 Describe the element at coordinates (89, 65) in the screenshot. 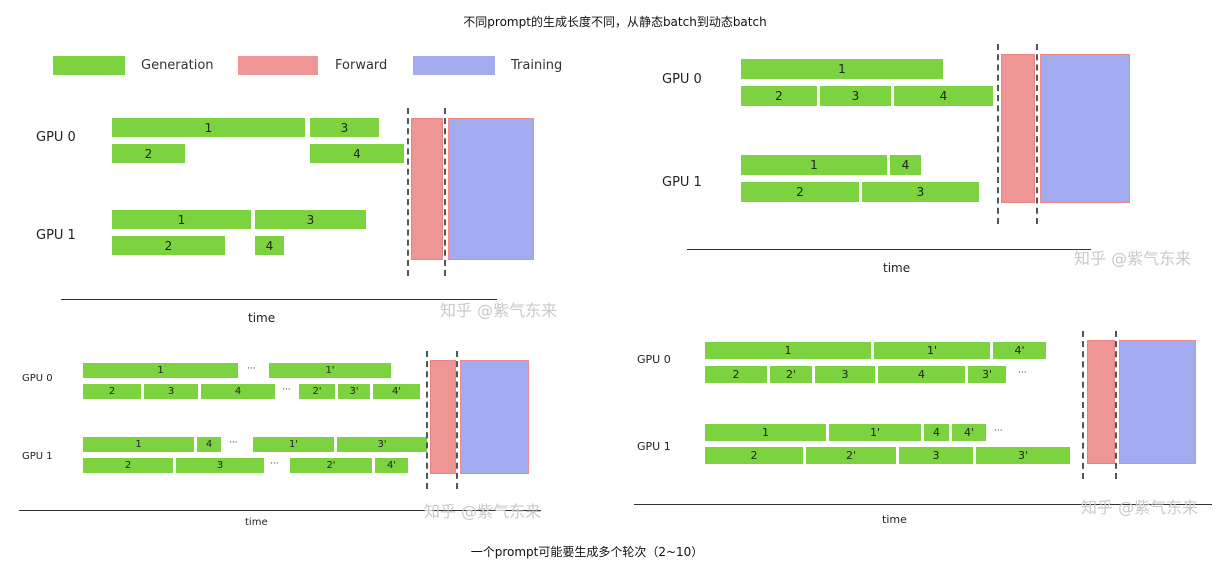

I see `legend-generation-swatch` at that location.